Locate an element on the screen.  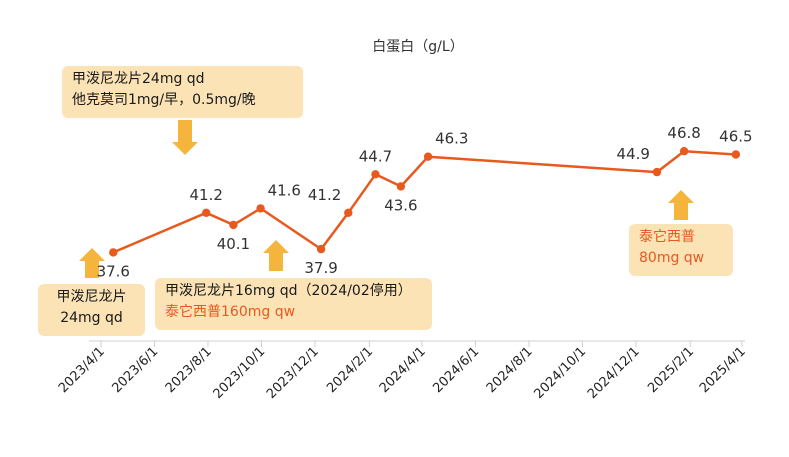
annotation-arrow-down is located at coordinates (185, 137).